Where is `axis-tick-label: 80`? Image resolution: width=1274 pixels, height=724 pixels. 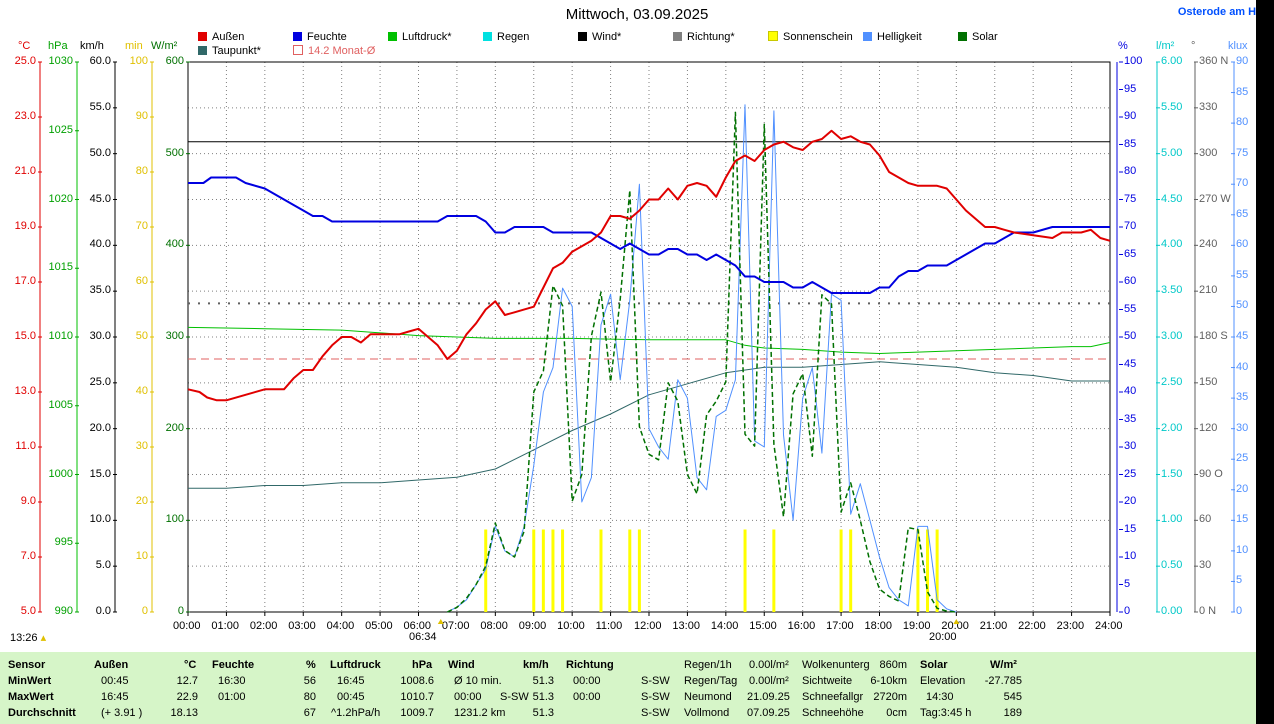 axis-tick-label: 80 is located at coordinates (1242, 122).